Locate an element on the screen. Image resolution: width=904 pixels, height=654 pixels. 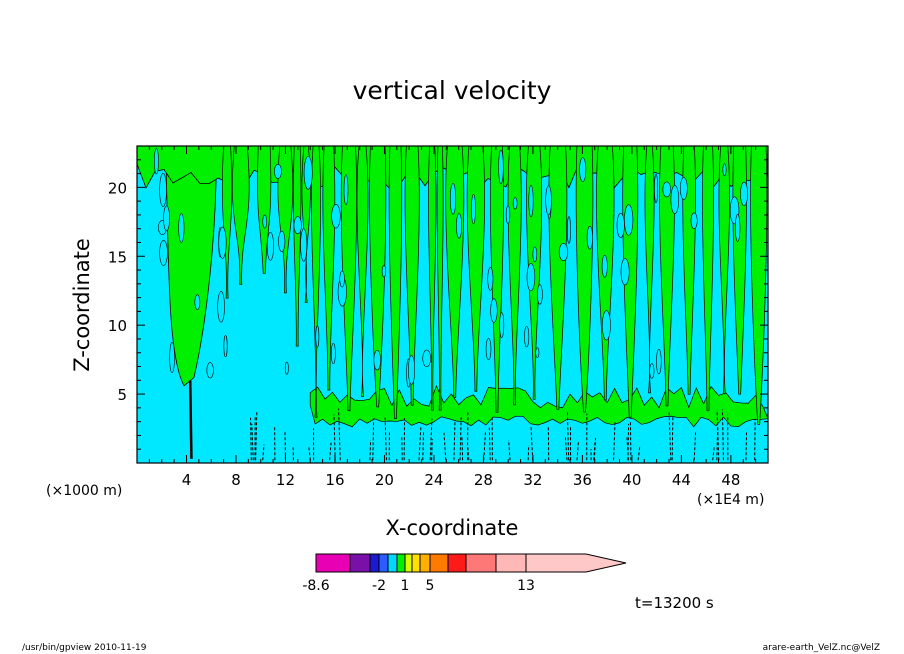
x-tick-label-8: 8 is located at coordinates (236, 480).